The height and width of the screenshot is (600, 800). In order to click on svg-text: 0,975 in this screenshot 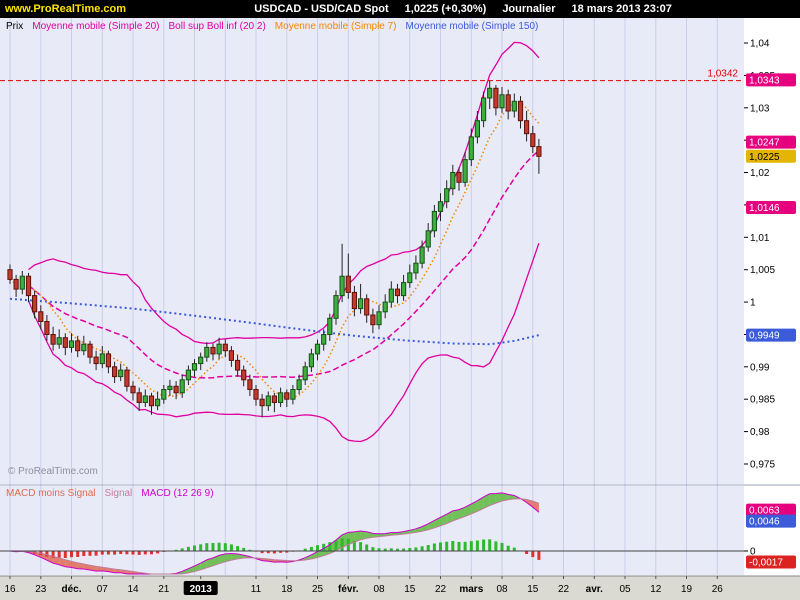, I will do `click(762, 465)`.